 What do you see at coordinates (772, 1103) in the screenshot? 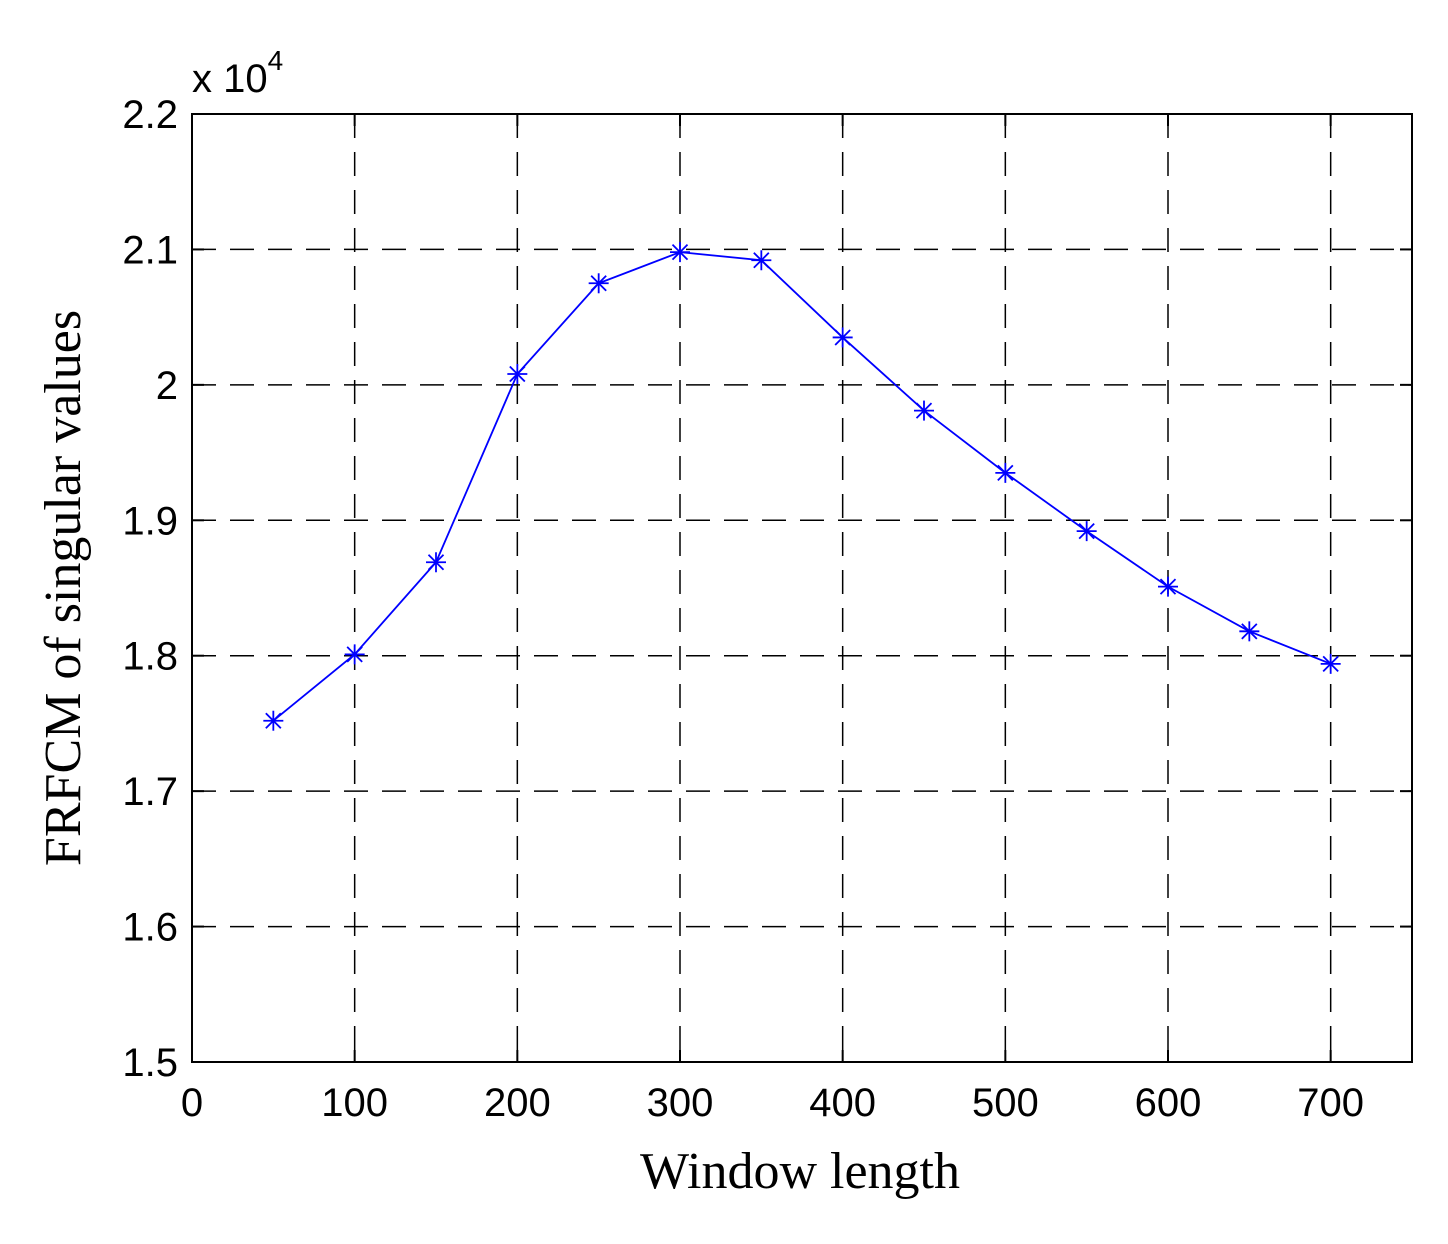
I see `x-axis-tick-labels: 0 100 200 300 400 500 600 700` at bounding box center [772, 1103].